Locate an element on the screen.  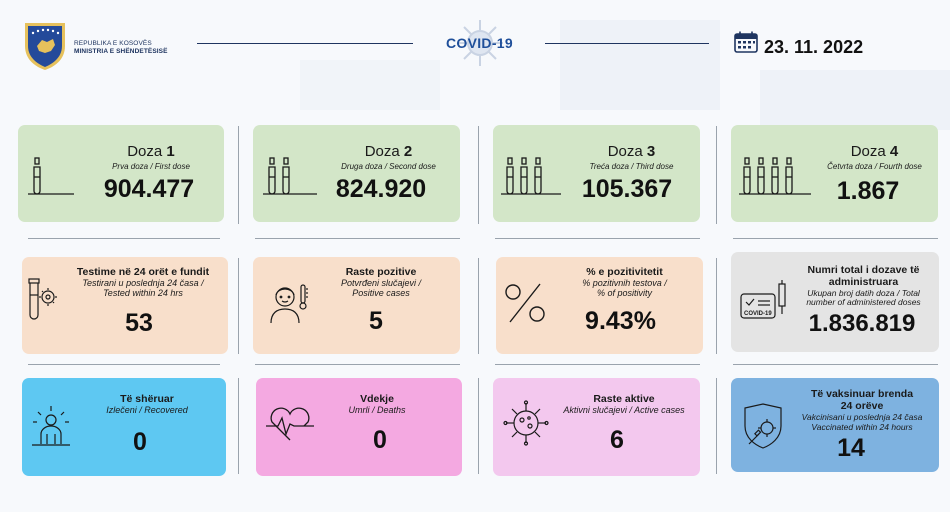
positivity-subtitle-1: % pozitivnih testova / is located at coordinates (624, 283).